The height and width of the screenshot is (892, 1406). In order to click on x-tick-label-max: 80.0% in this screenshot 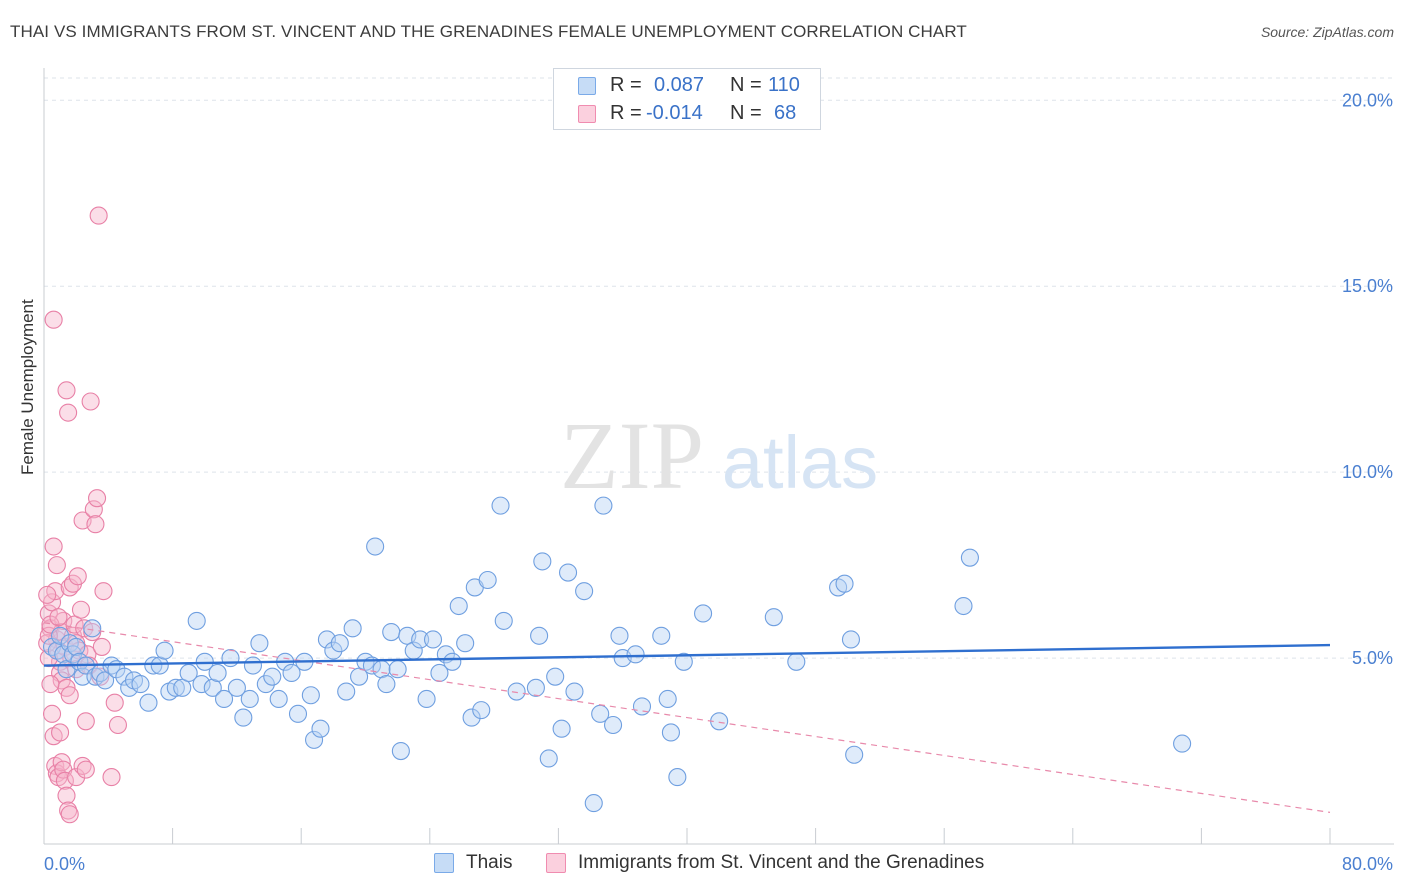, I will do `click(1367, 864)`.